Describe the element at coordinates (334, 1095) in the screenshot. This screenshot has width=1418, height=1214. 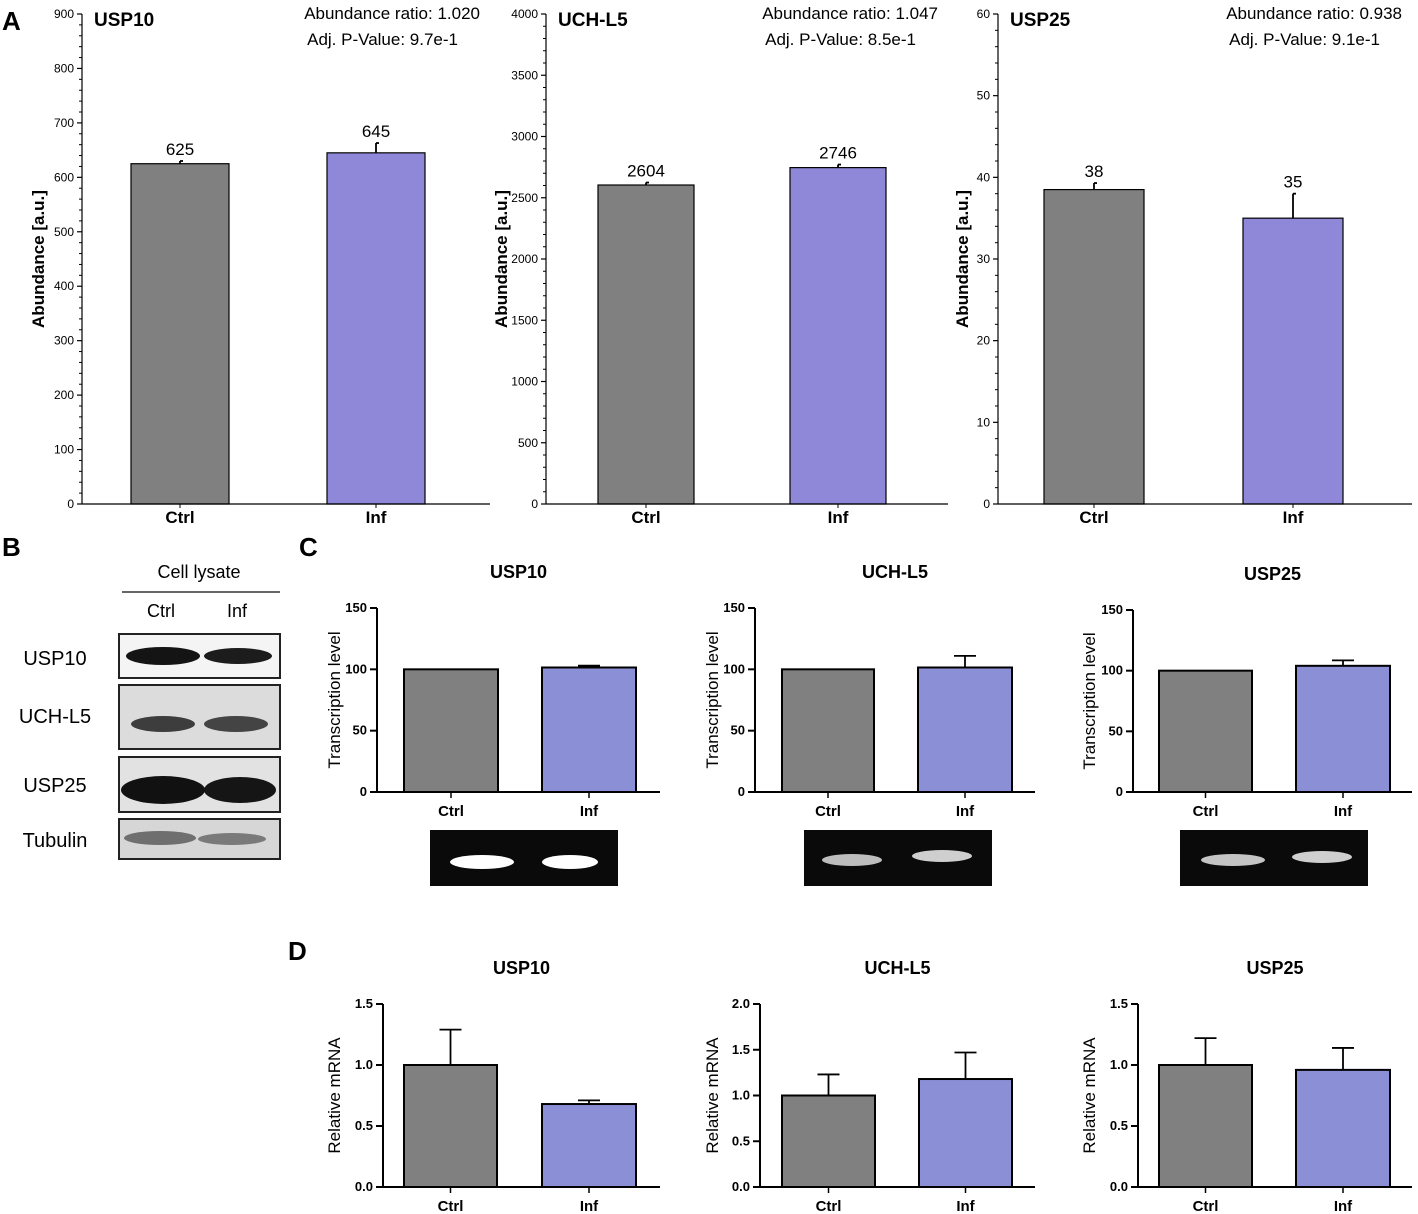
I see `y-axis-label: Relative mRNA` at that location.